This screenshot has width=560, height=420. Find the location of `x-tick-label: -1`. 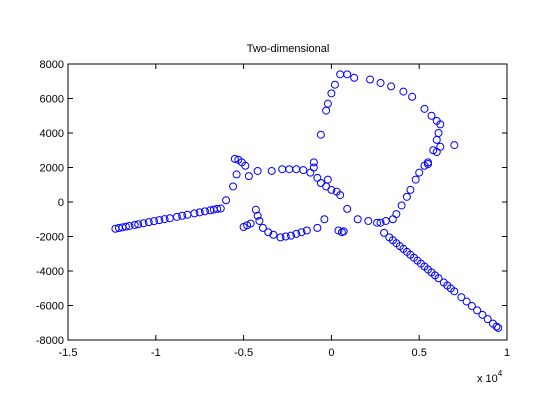

x-tick-label: -1 is located at coordinates (156, 353).